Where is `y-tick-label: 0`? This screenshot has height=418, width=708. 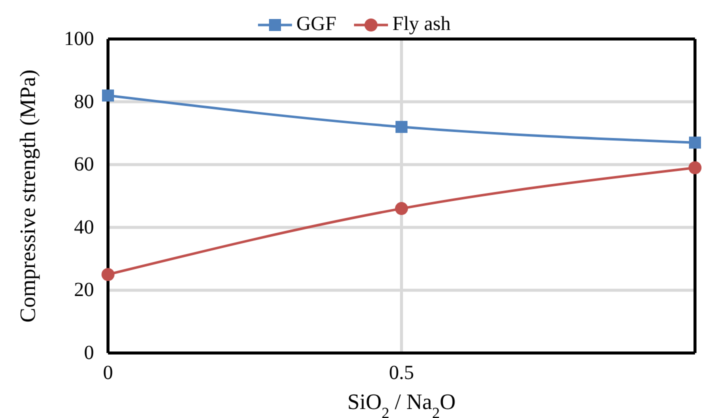 y-tick-label: 0 is located at coordinates (89, 353).